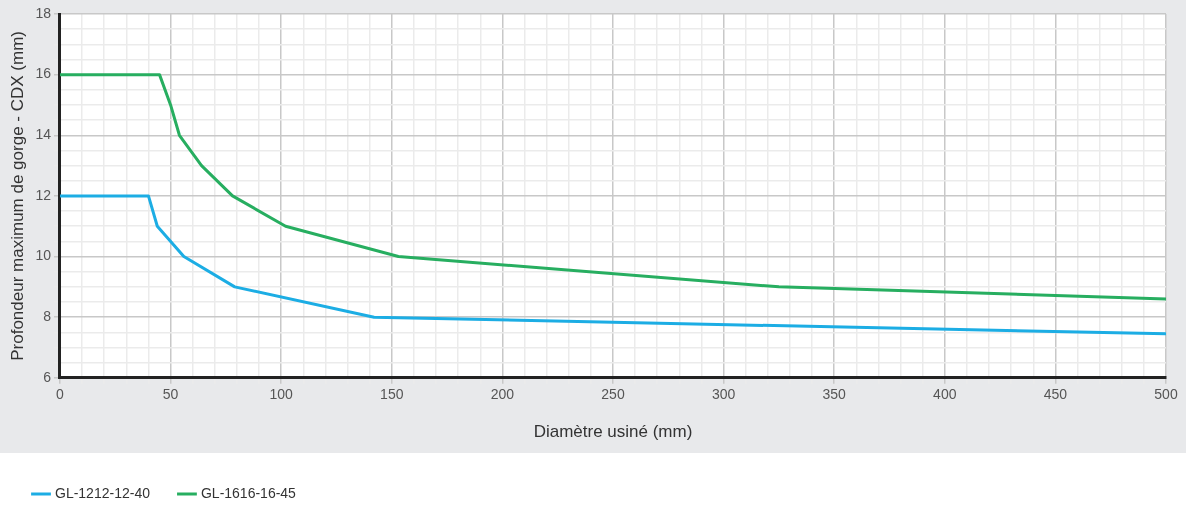 This screenshot has width=1186, height=513. I want to click on legend-label: GL-1616-16-45, so click(248, 492).